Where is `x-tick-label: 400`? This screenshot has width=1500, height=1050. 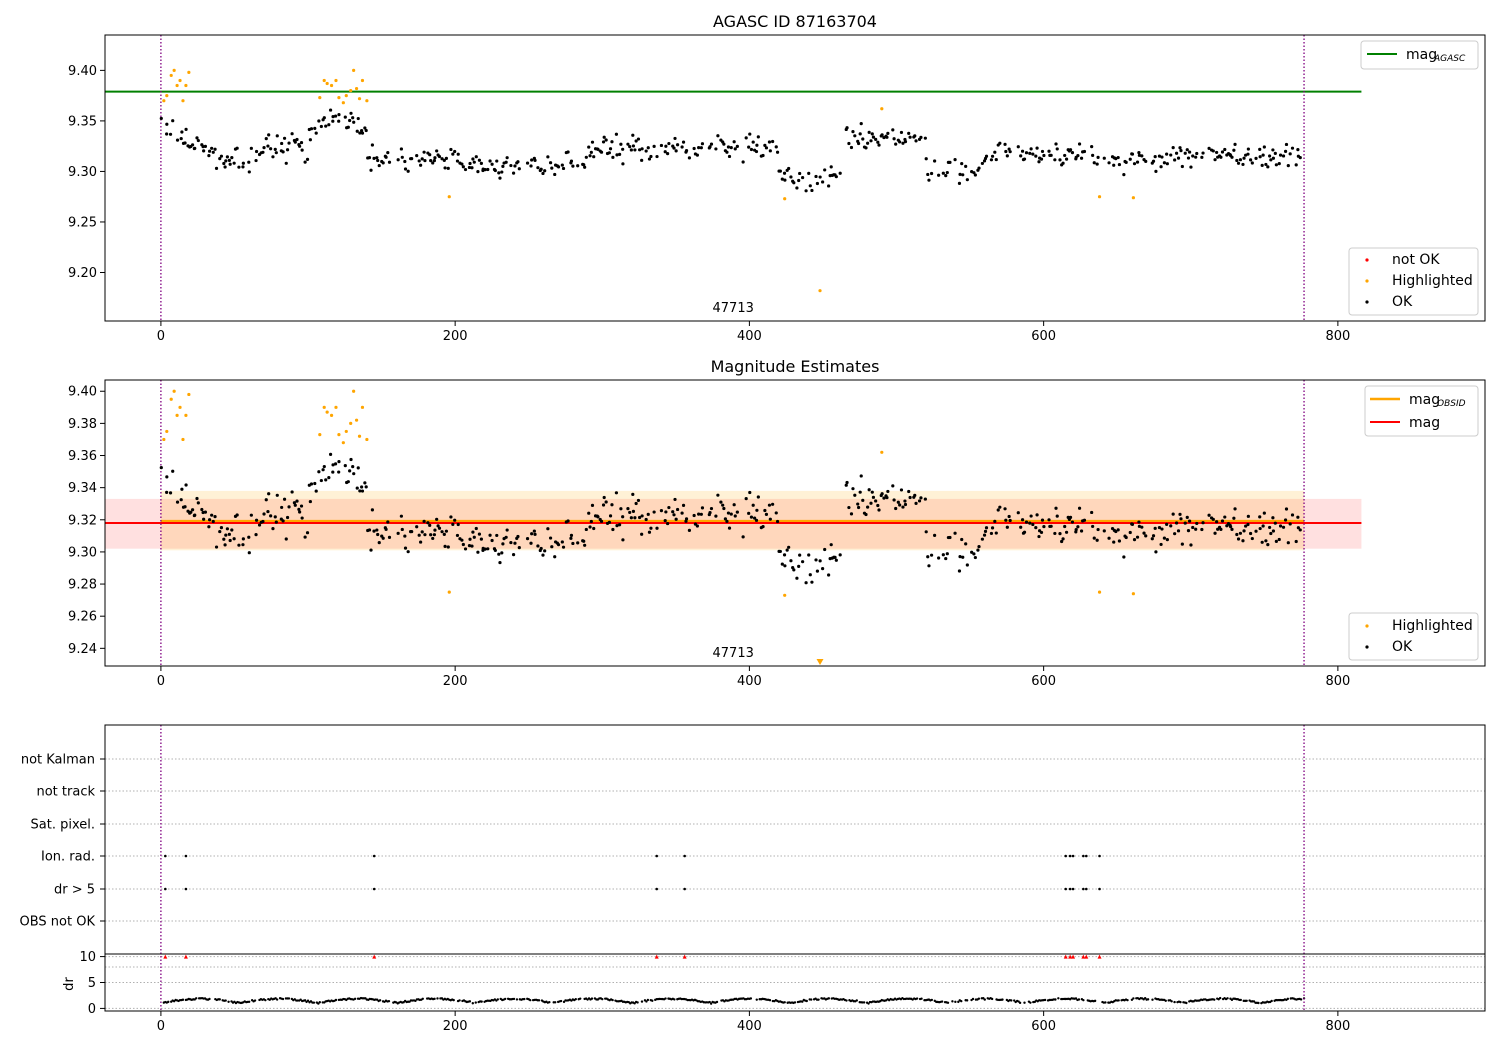
x-tick-label: 400 is located at coordinates (749, 681).